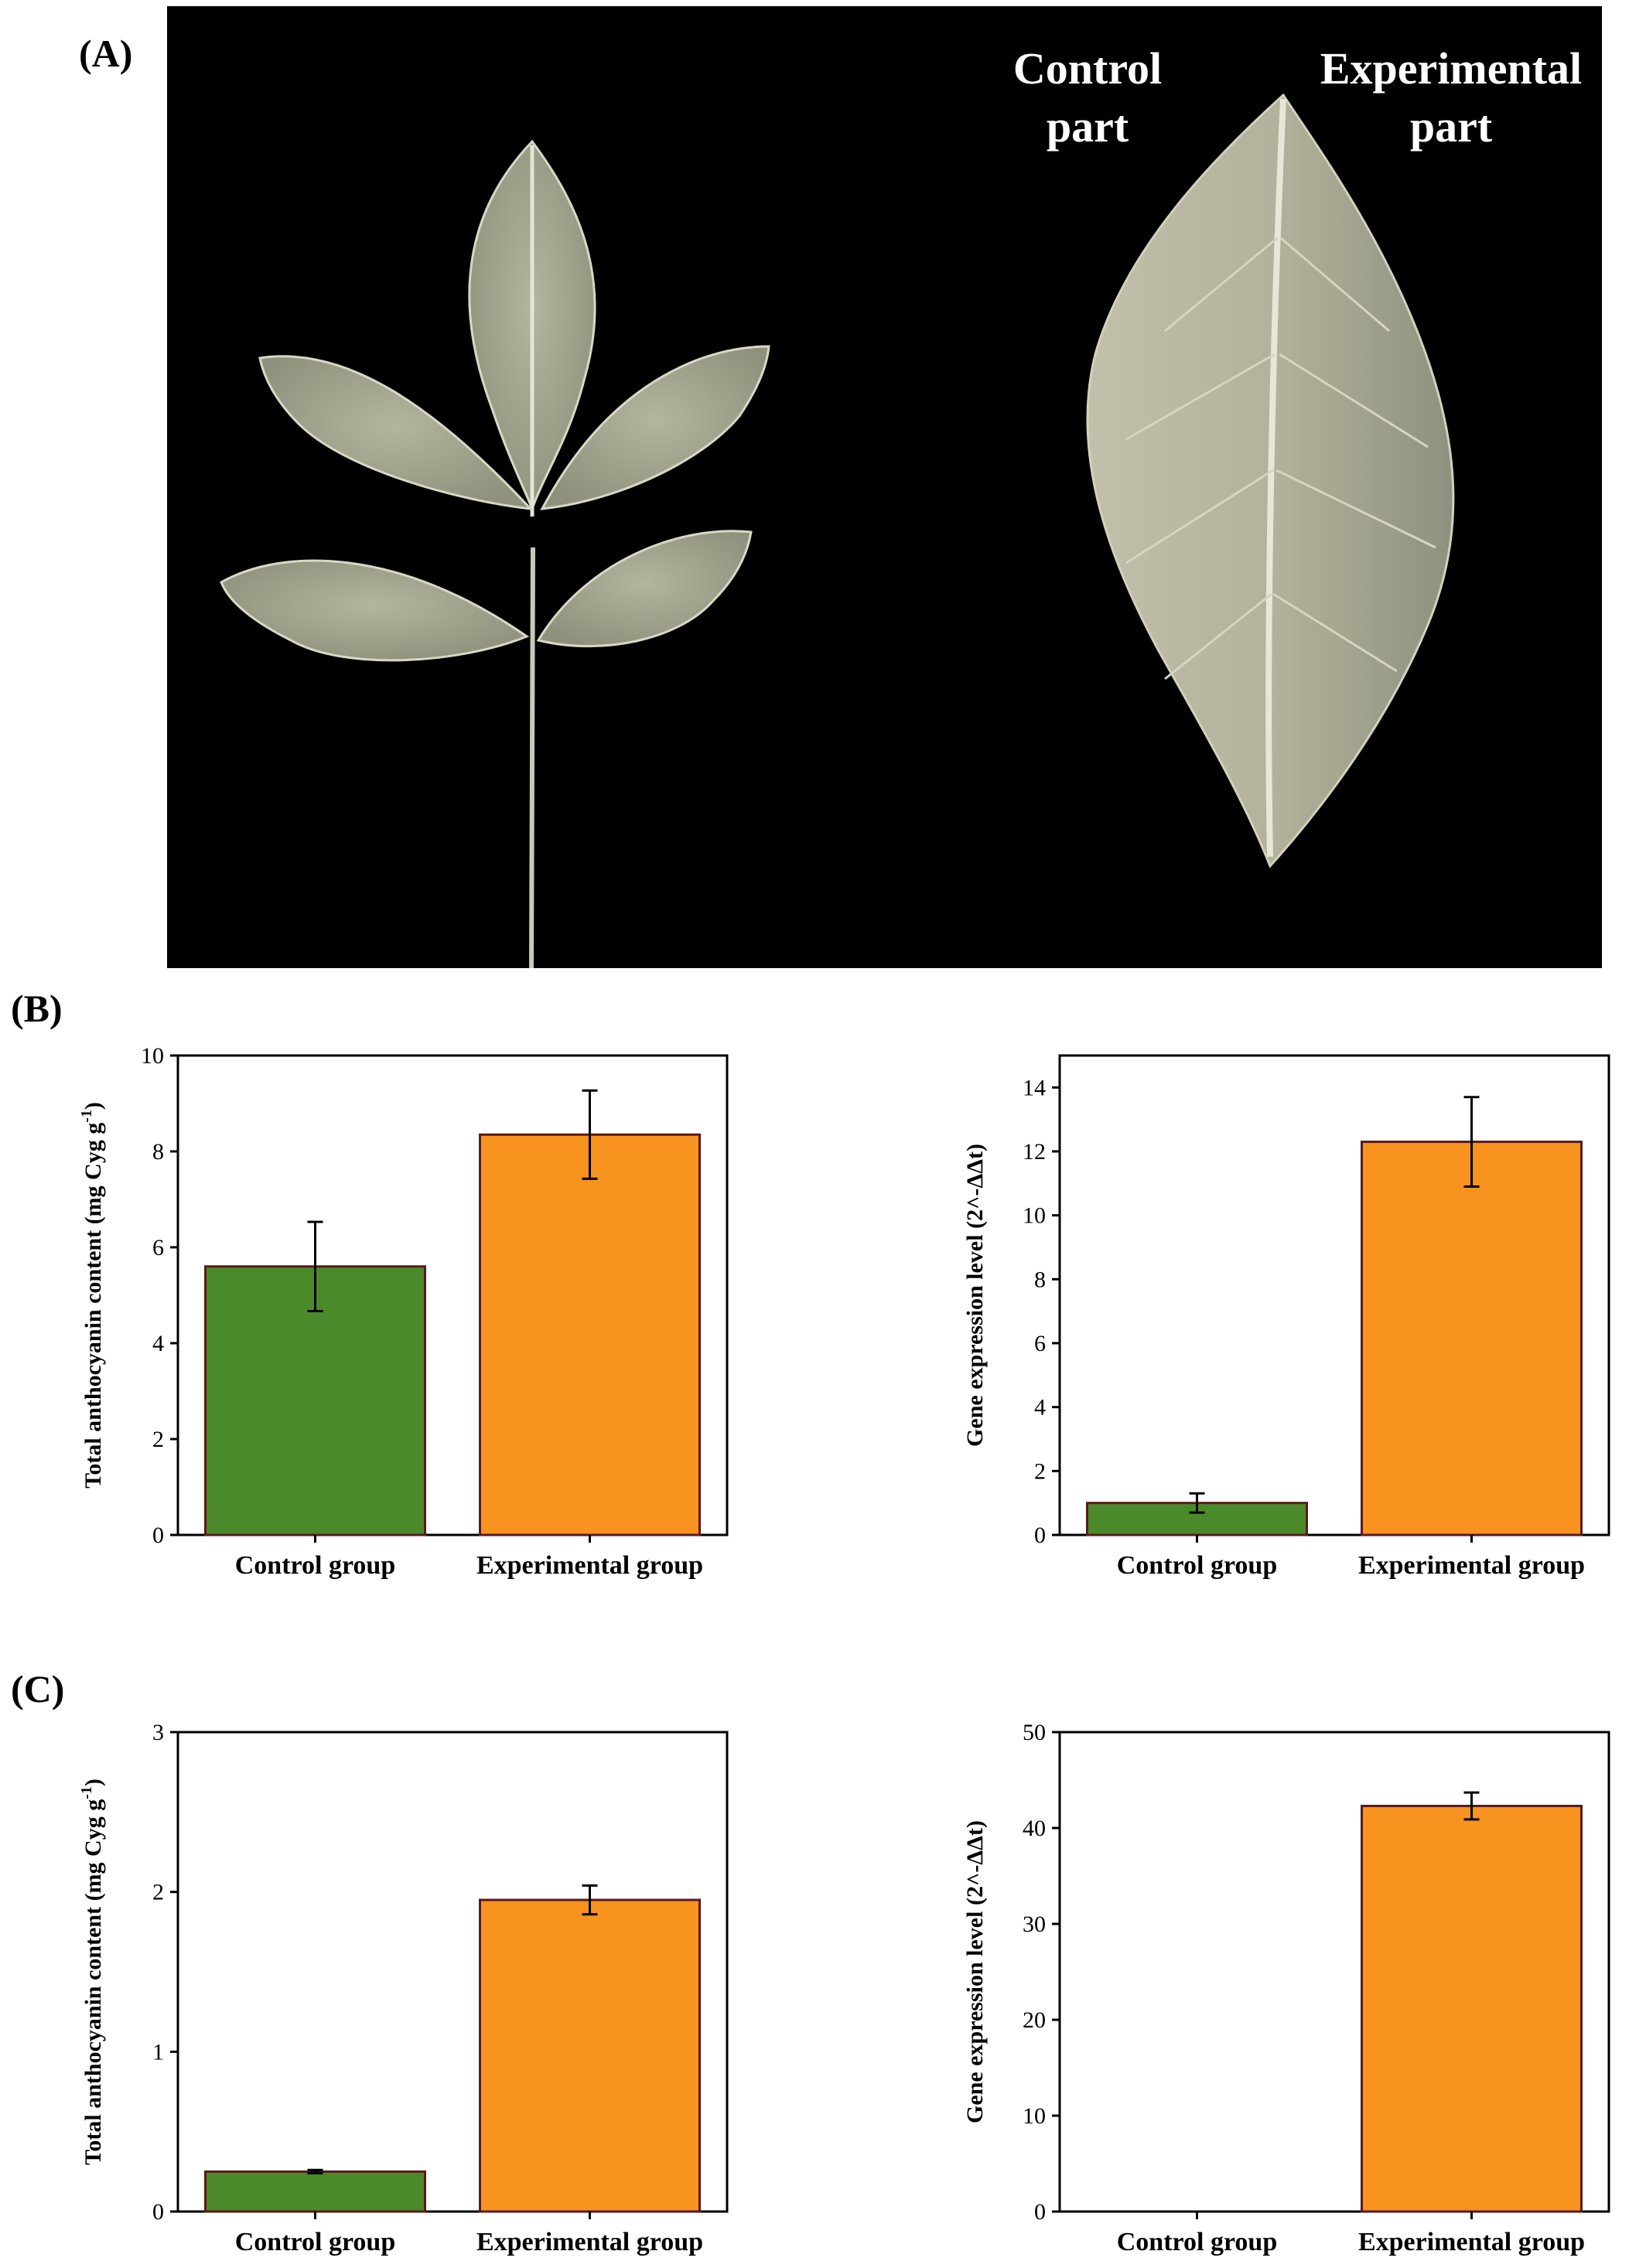  Describe the element at coordinates (396, 432) in the screenshot. I see `leaflet-upper-left` at that location.